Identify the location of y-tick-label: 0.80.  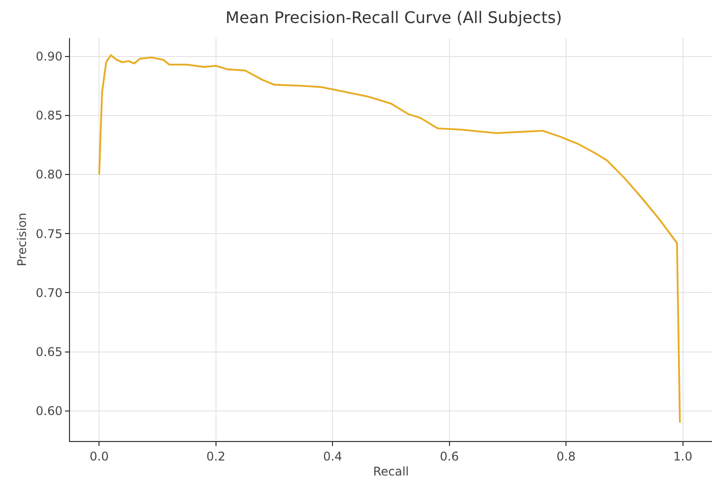
(49, 175).